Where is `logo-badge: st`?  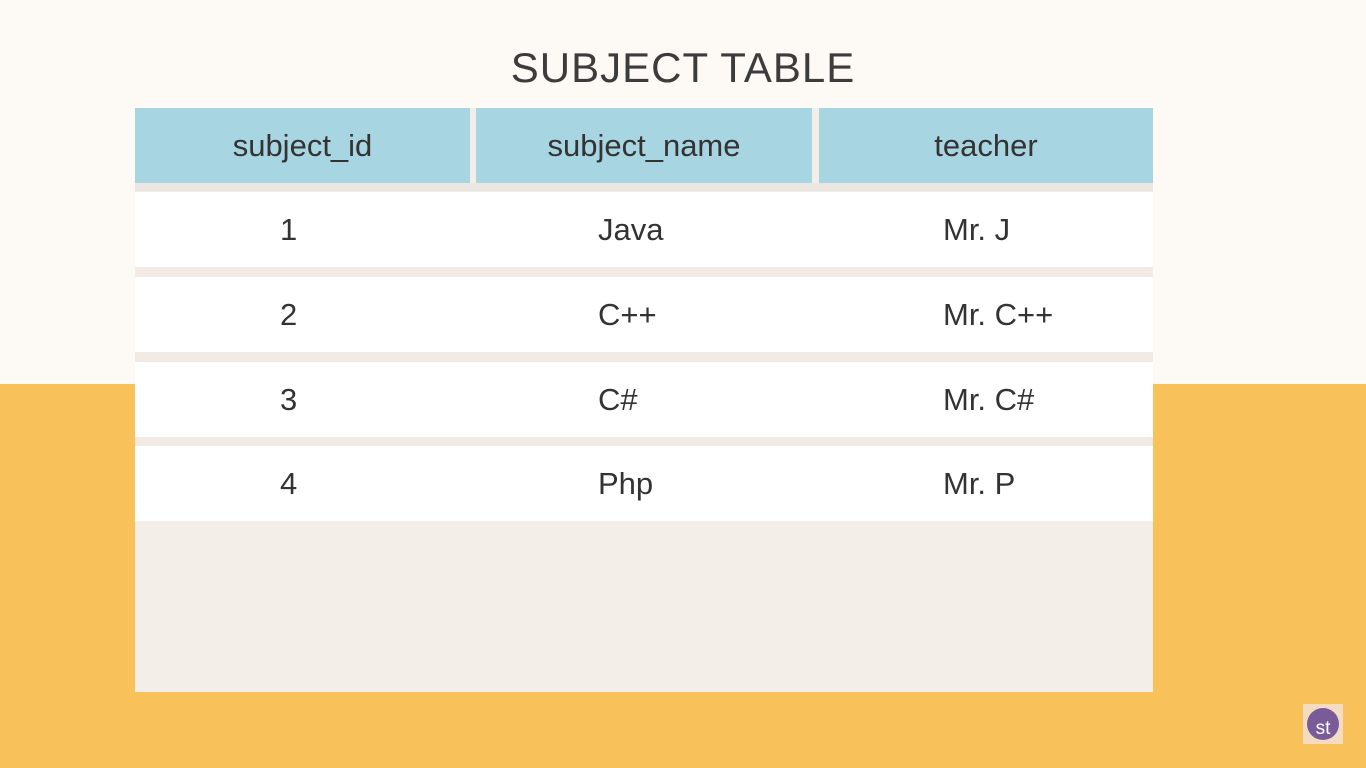 logo-badge: st is located at coordinates (1323, 724).